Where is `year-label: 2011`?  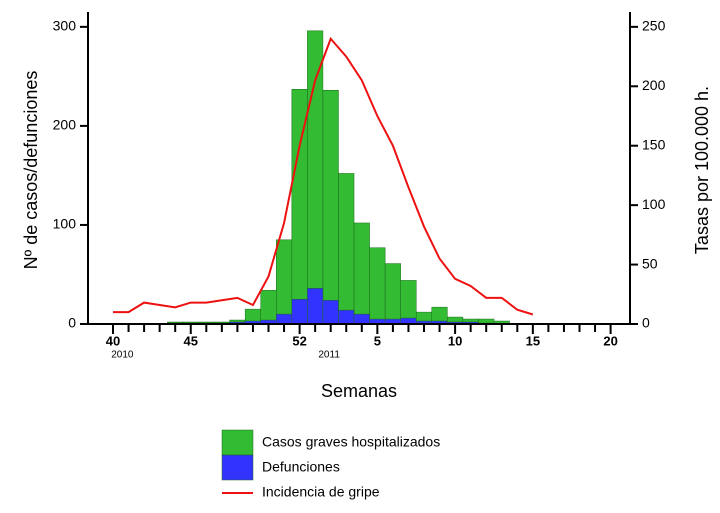
year-label: 2011 is located at coordinates (329, 355).